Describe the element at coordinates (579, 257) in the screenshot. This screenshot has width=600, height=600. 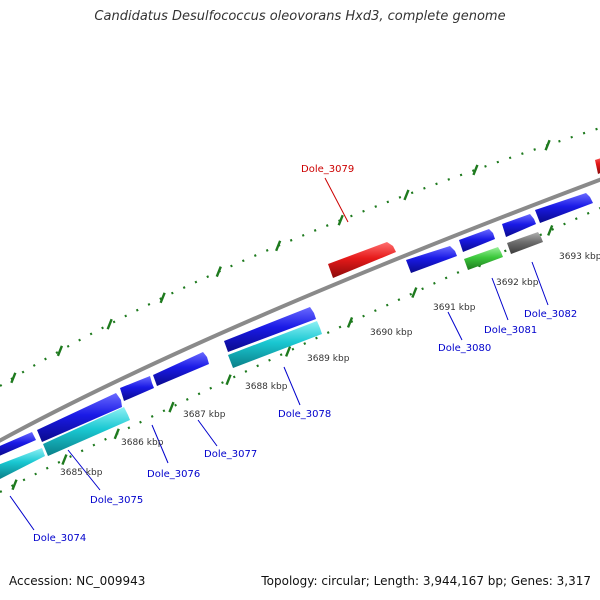
I see `kbp-label: 3693 kbp` at that location.